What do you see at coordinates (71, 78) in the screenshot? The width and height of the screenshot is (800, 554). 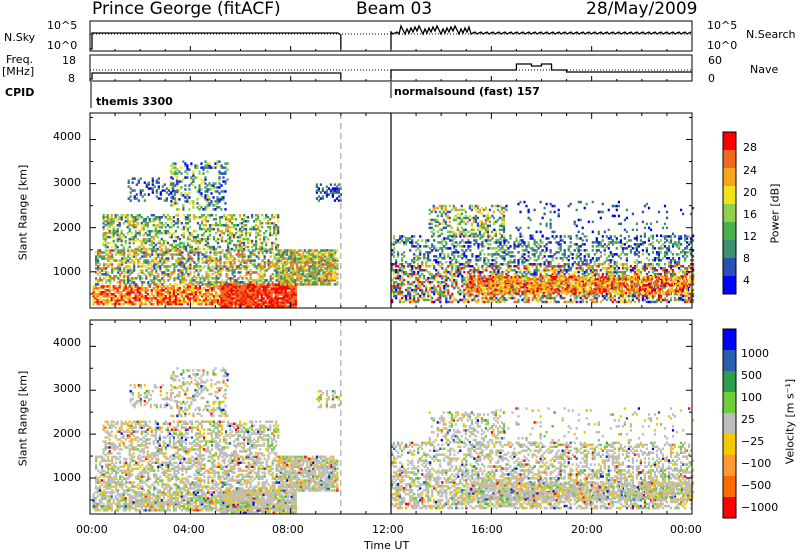 I see `freq-ytick-bottom: 8` at bounding box center [71, 78].